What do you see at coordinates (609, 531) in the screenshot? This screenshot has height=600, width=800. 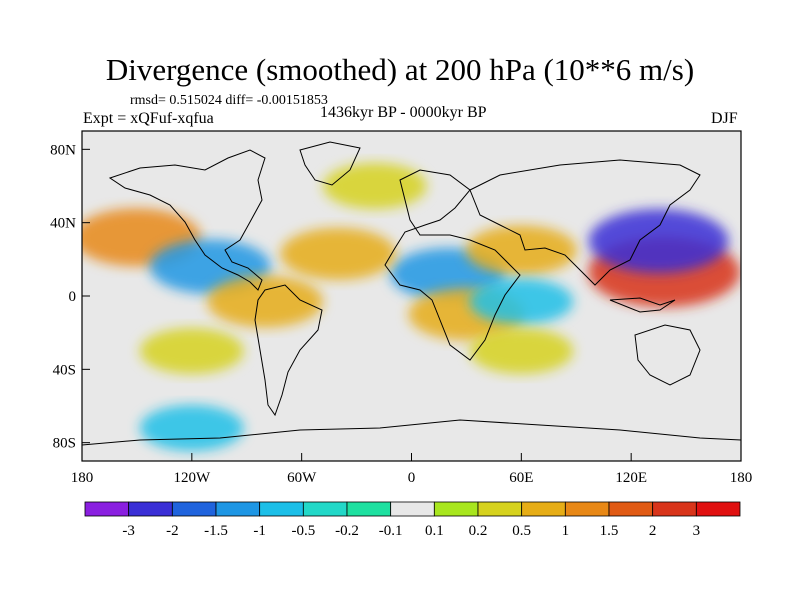 I see `colorbar-label: 1.5` at bounding box center [609, 531].